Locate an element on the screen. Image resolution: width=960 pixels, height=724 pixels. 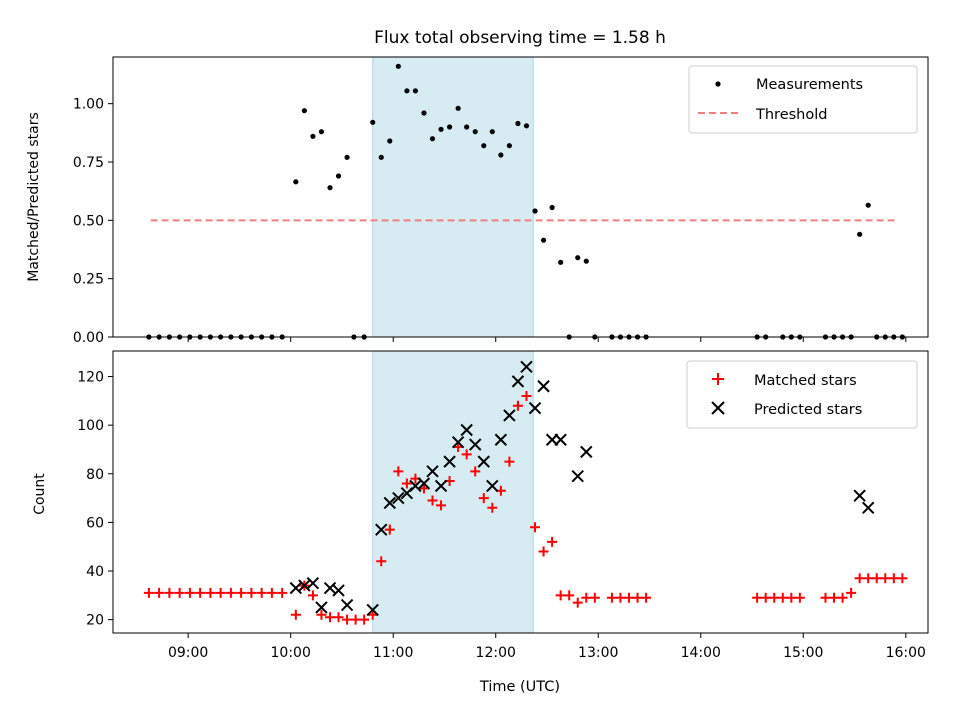
x-axis-label: Time (UTC) is located at coordinates (519, 687).